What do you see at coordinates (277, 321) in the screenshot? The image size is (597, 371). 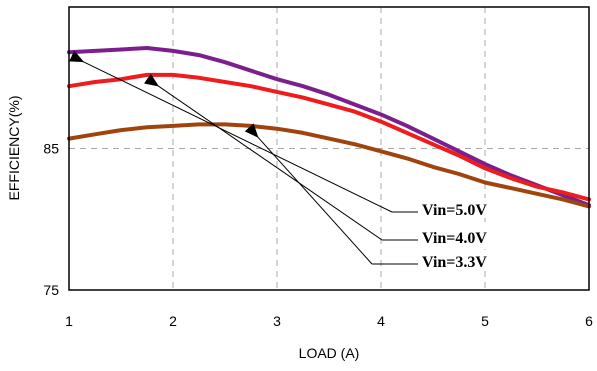 I see `x-tick-label: 3` at bounding box center [277, 321].